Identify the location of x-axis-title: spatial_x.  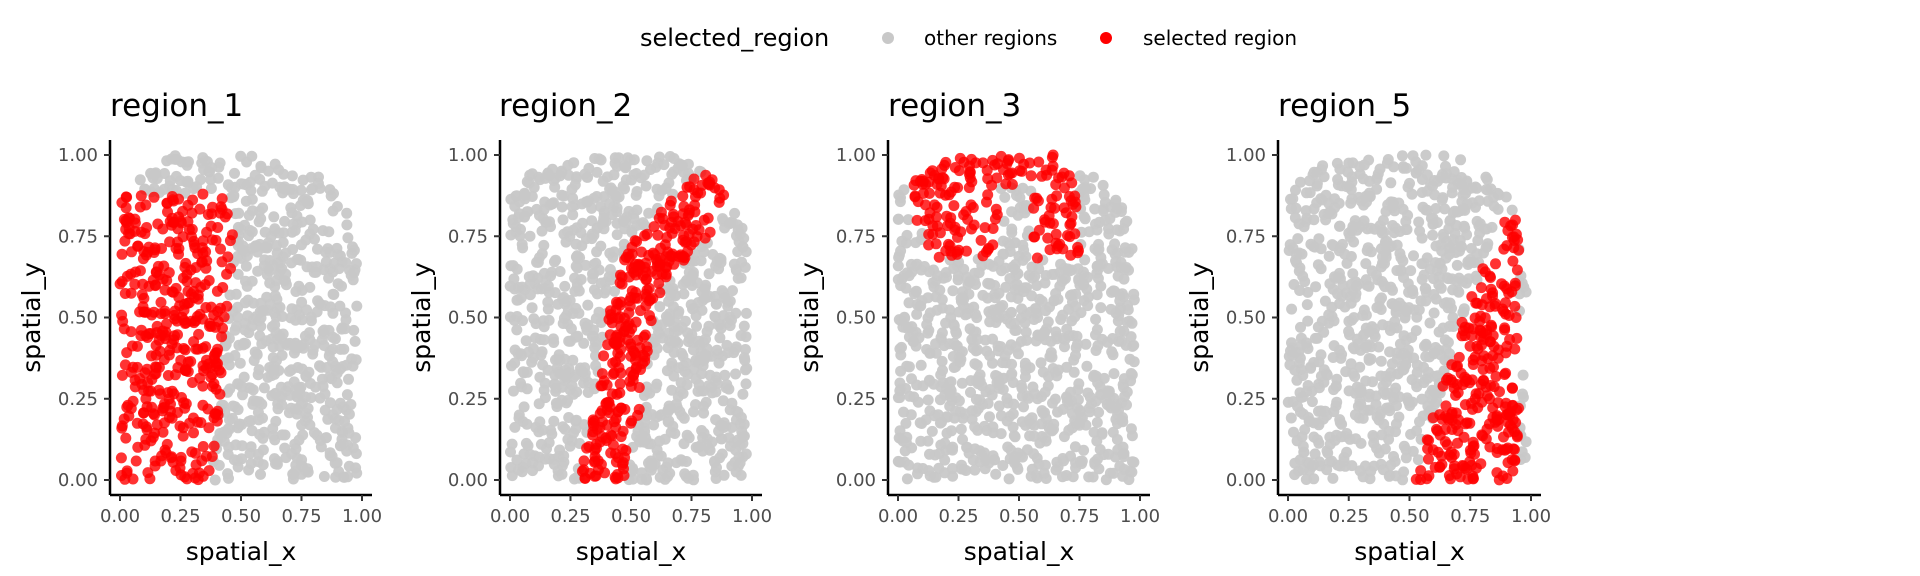
(631, 551).